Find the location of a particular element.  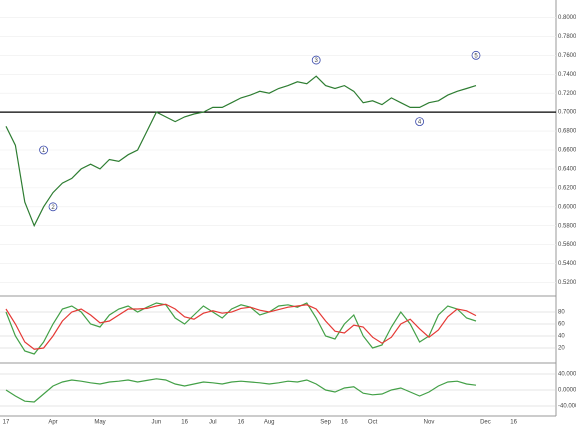

wave-label: 3 is located at coordinates (317, 61).